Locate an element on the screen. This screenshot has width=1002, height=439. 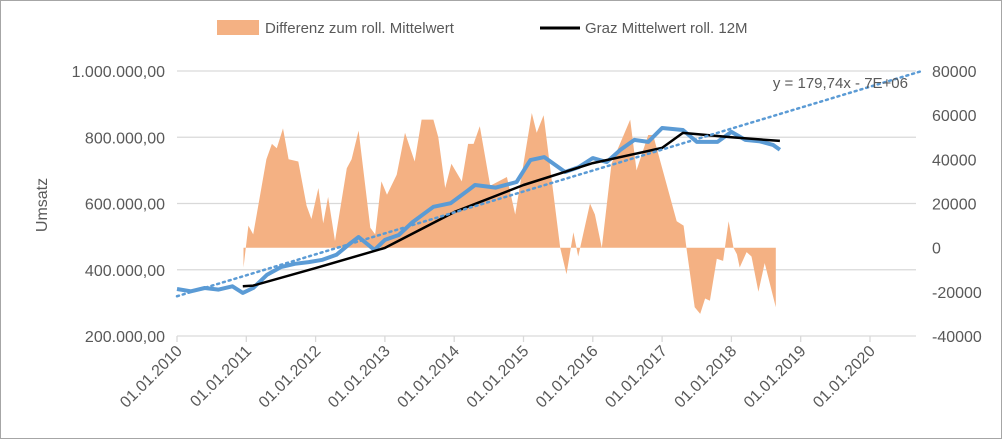
y-right-tick-label: 80000 is located at coordinates (954, 72).